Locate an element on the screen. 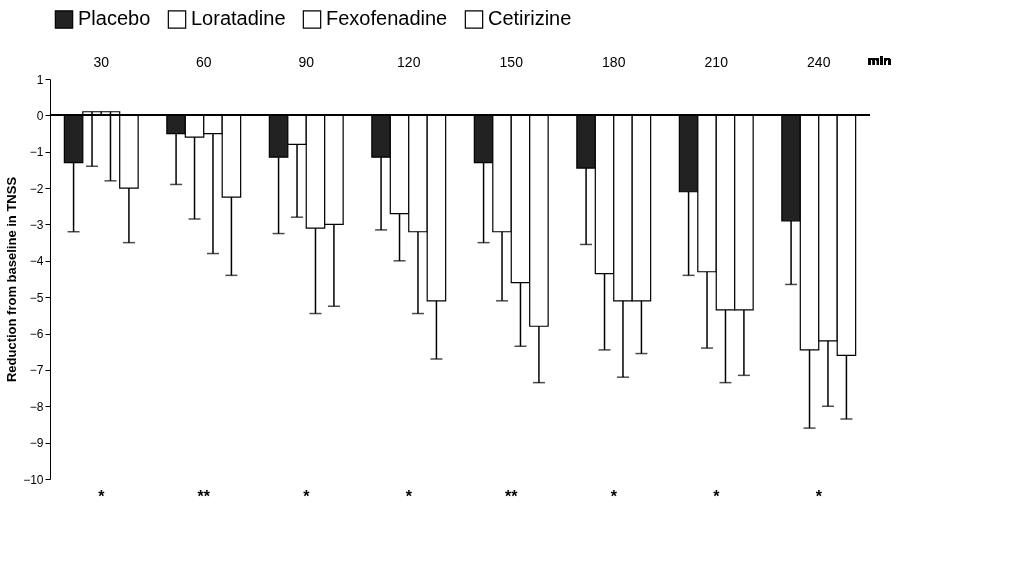 The width and height of the screenshot is (1011, 577). x-axis-title: min is located at coordinates (880, 60).